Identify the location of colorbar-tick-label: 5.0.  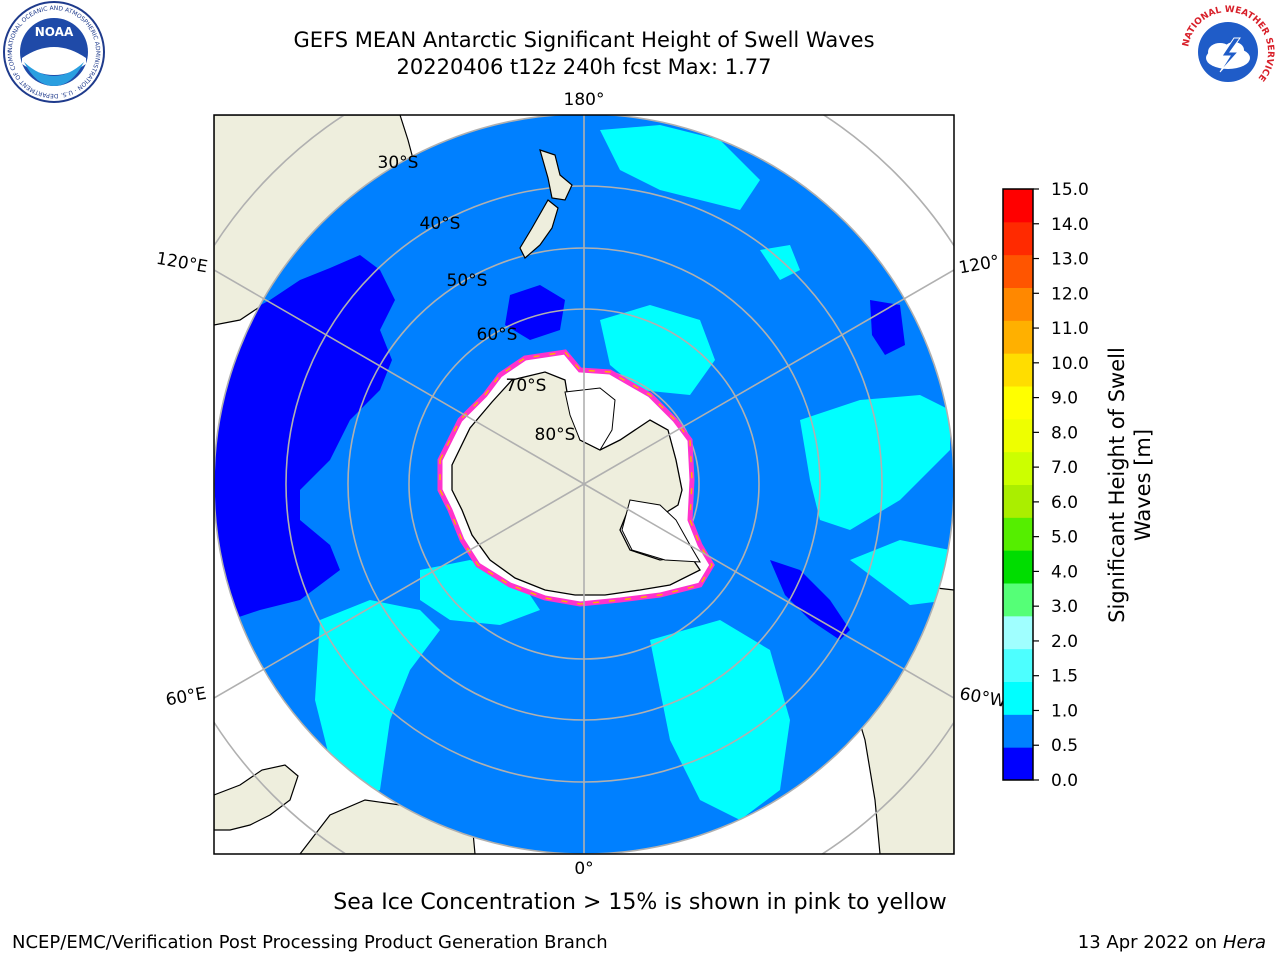
(1064, 538).